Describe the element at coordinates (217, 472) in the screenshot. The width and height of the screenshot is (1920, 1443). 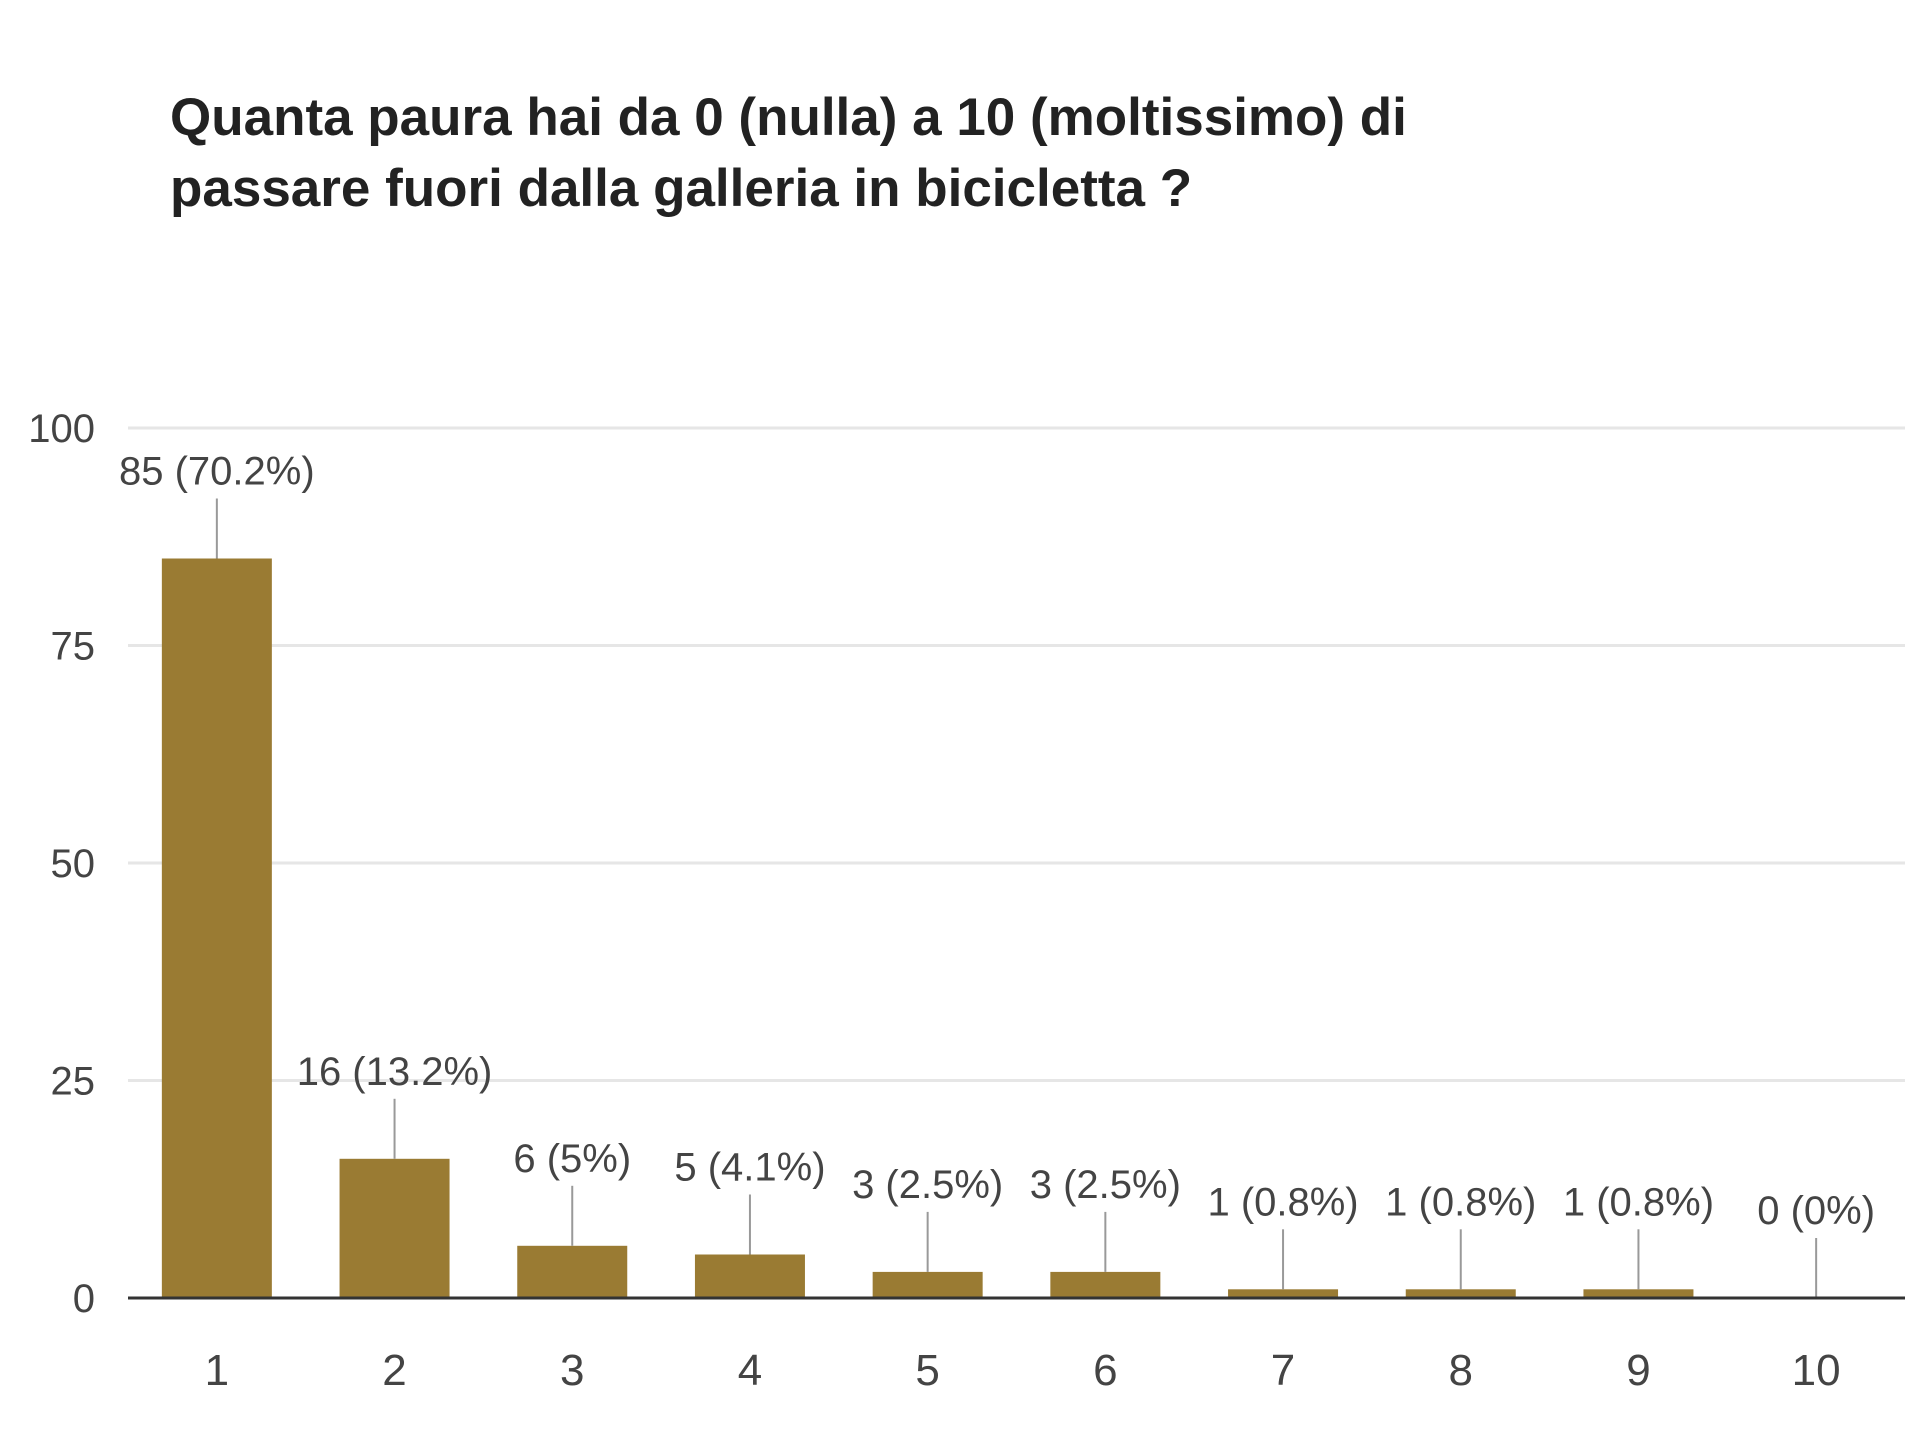
I see `data-label: 85 (70.2%)` at that location.